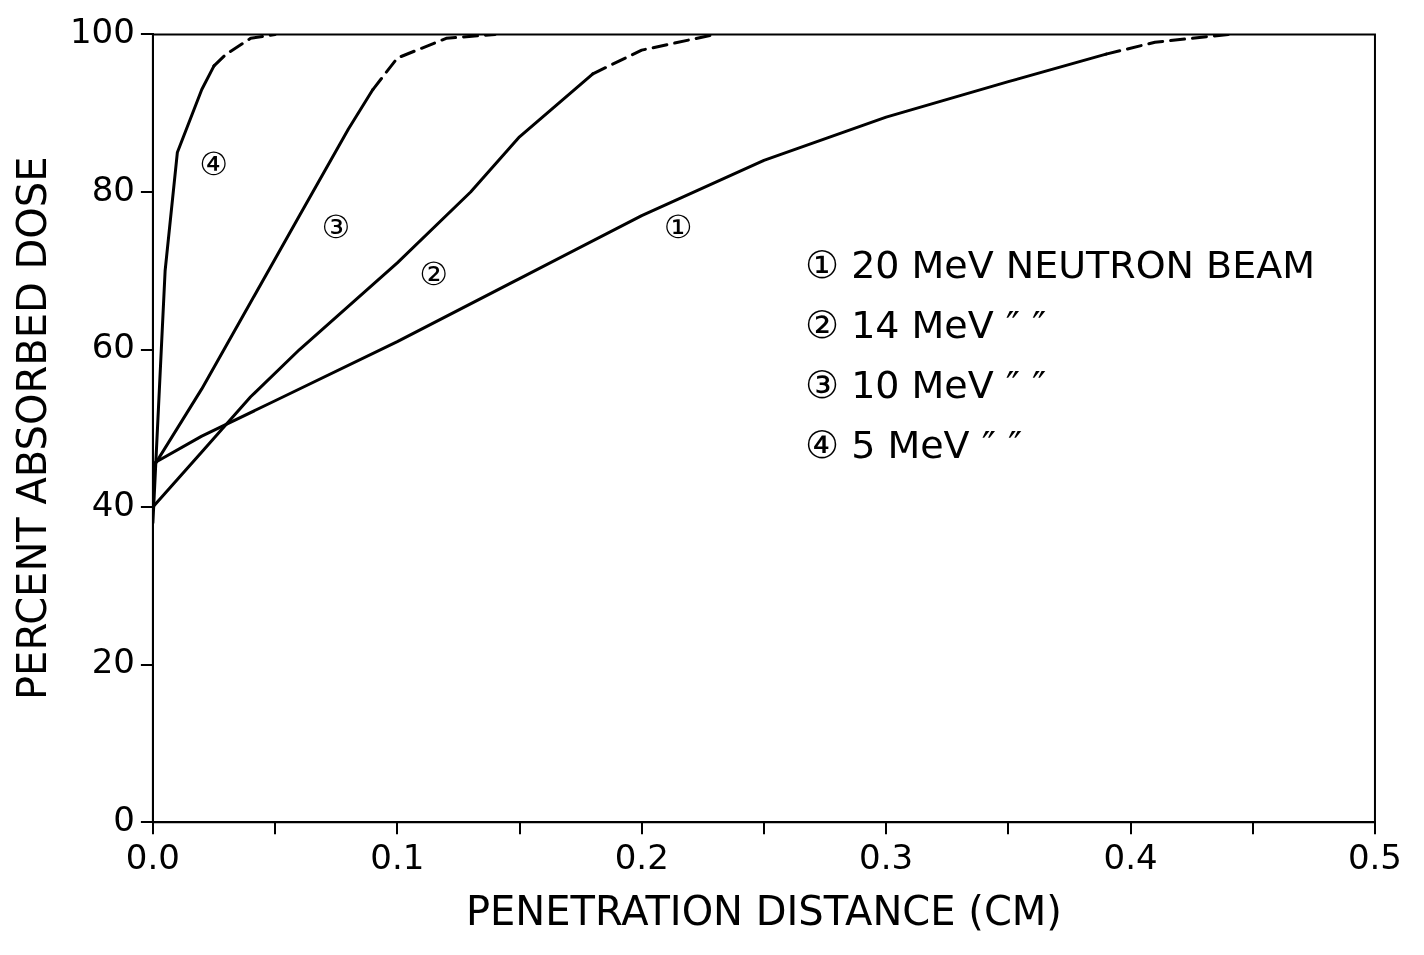  I want to click on y-tick-label: 20, so click(113, 661).